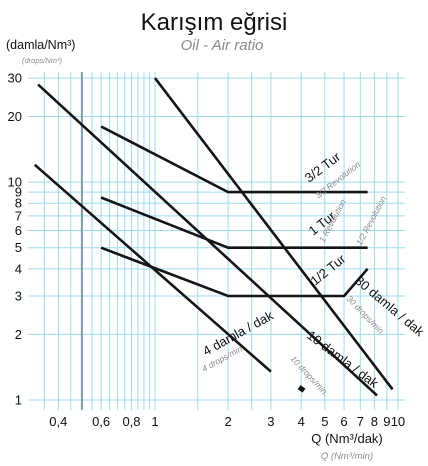  Describe the element at coordinates (18, 203) in the screenshot. I see `y-tick-label-8: 8` at that location.